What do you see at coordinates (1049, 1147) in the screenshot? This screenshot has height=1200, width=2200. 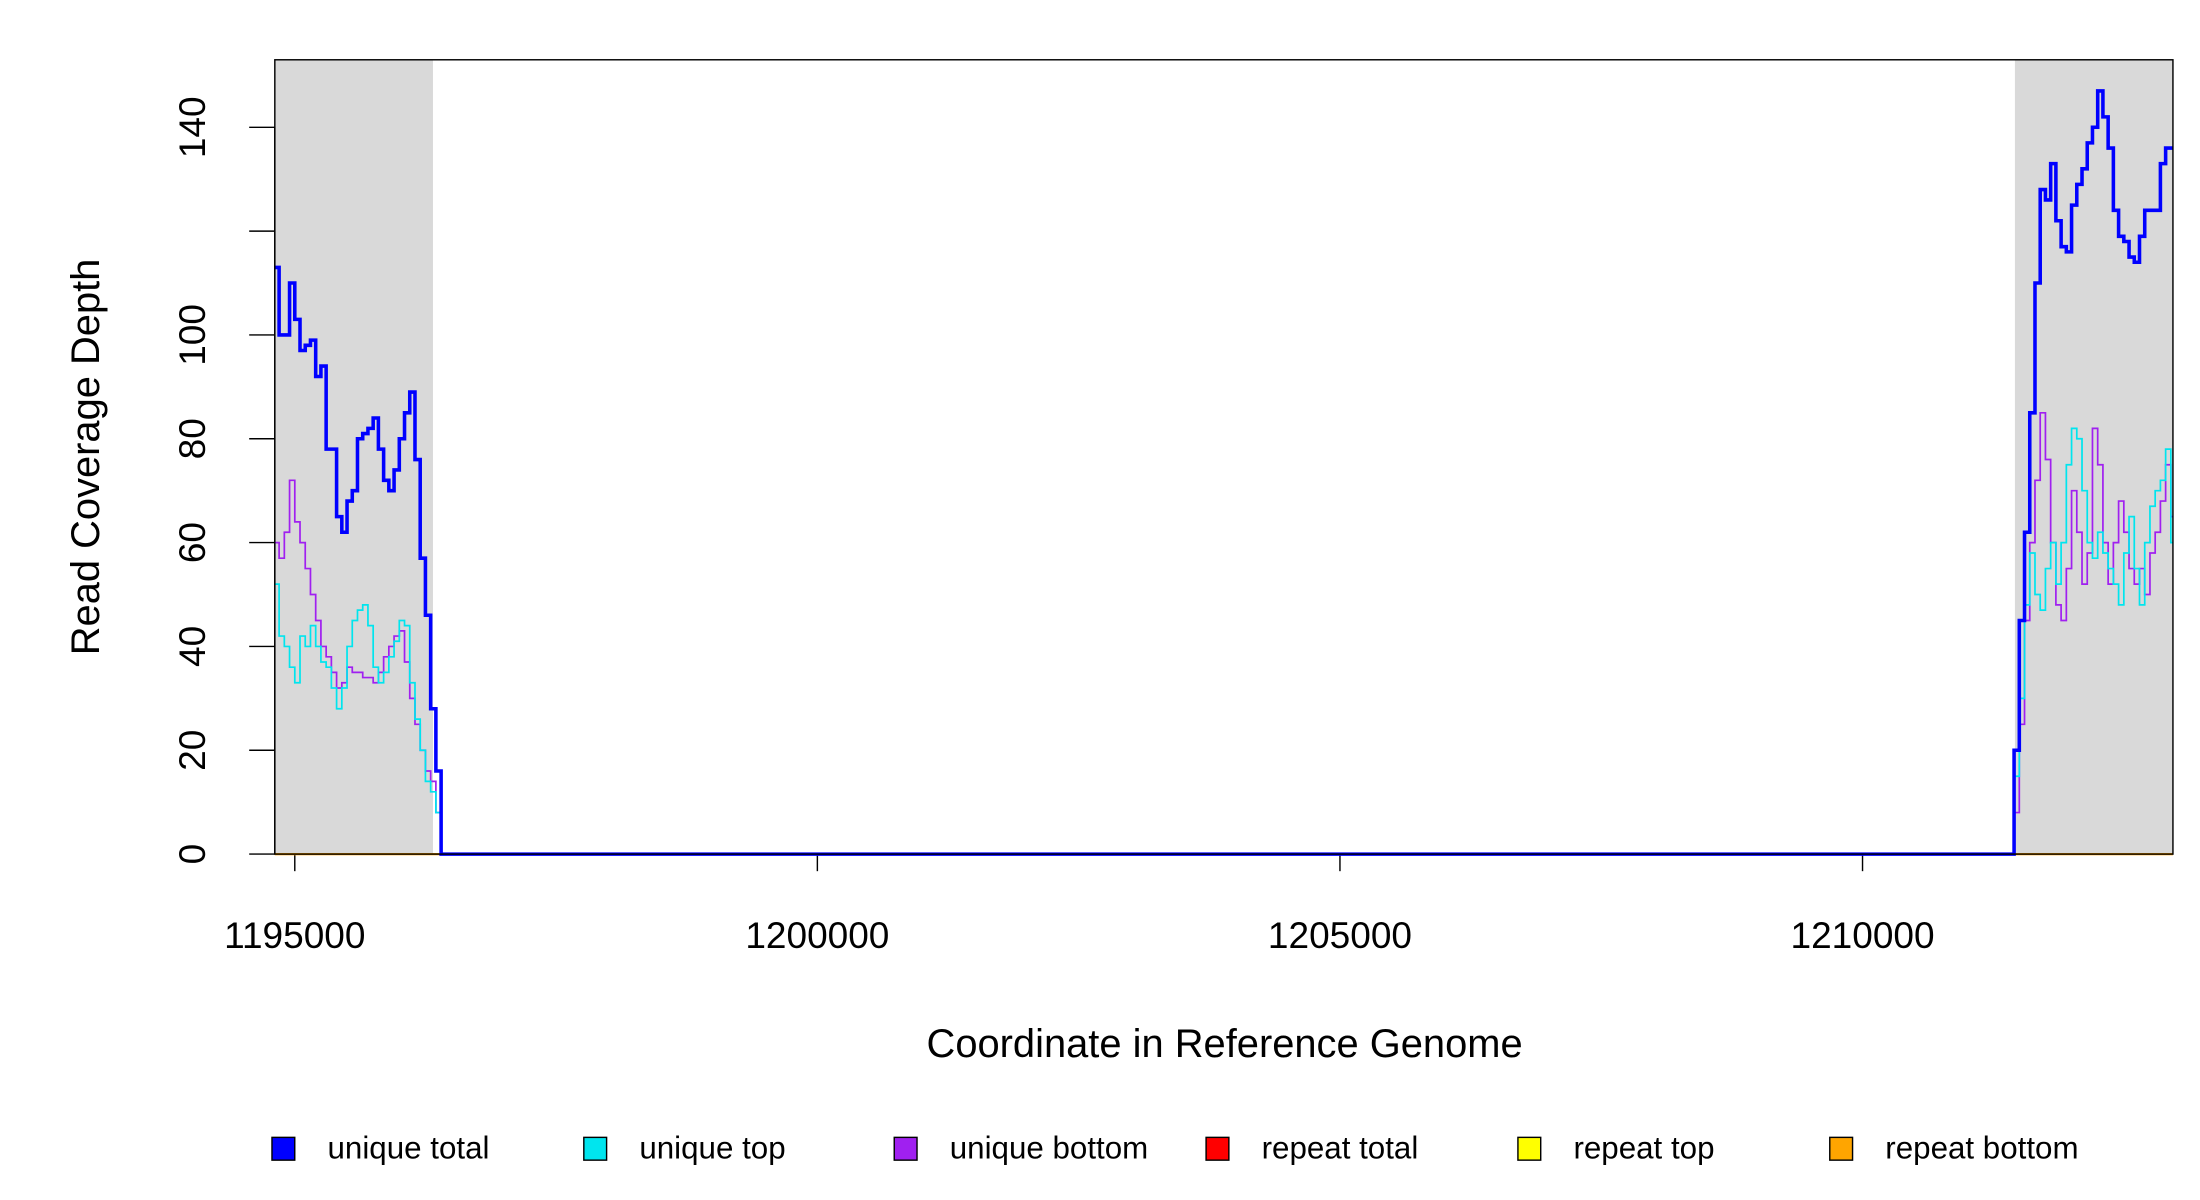 I see `legend-label: unique bottom` at bounding box center [1049, 1147].